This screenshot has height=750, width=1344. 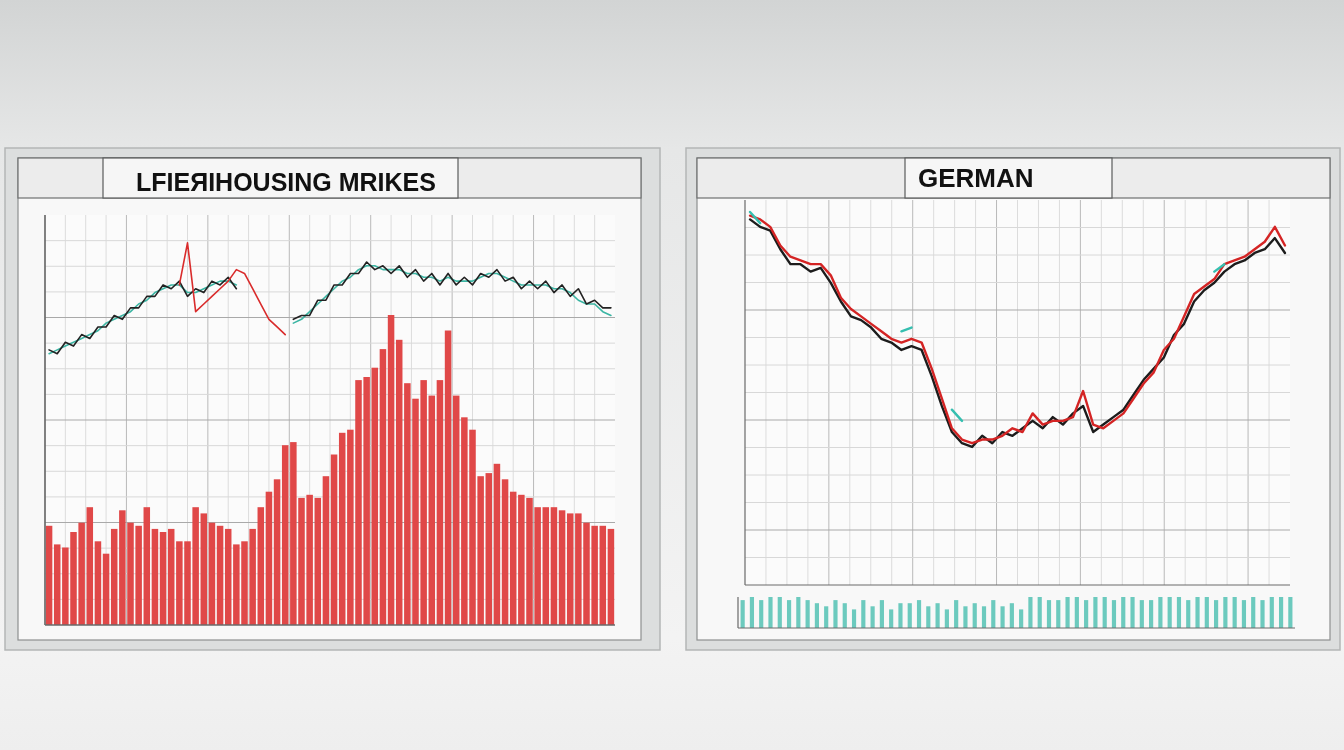 What do you see at coordinates (286, 182) in the screenshot?
I see `chart-title: LFIEЯIHOUSING MRIKES` at bounding box center [286, 182].